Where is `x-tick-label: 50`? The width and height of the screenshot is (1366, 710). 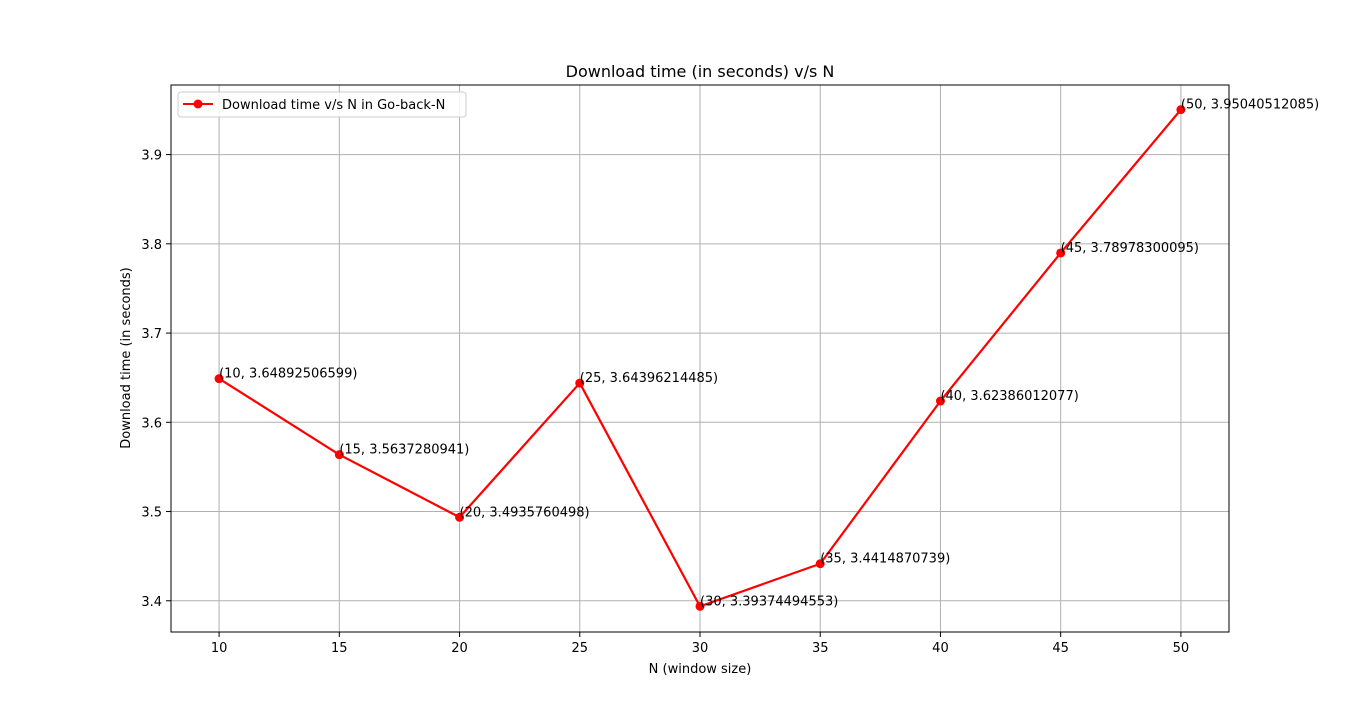
x-tick-label: 50 is located at coordinates (1181, 648).